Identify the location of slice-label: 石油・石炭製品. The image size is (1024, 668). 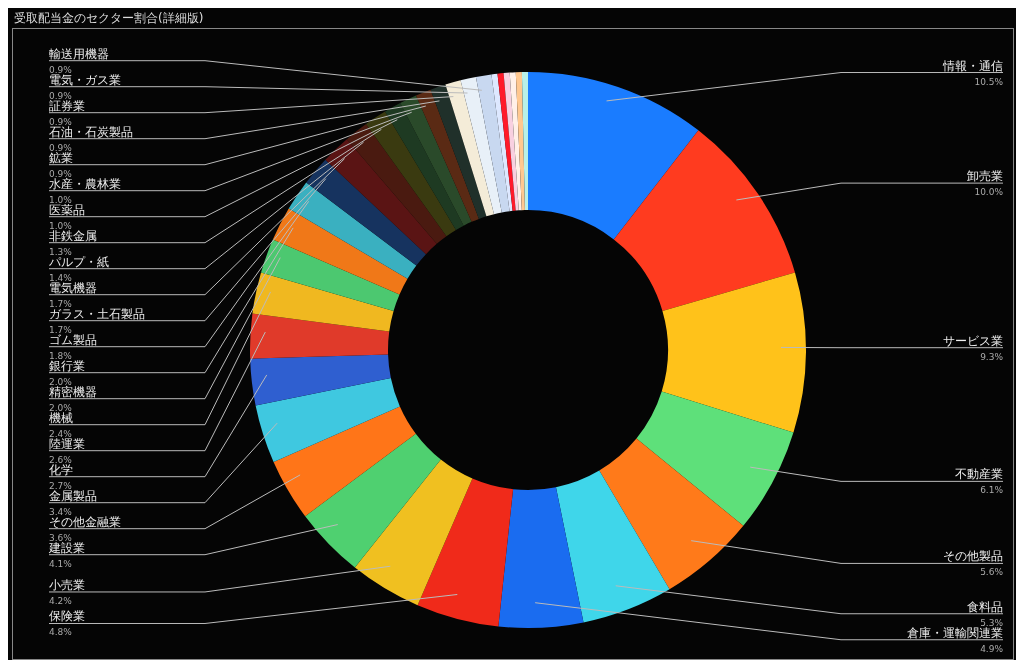
(91, 131).